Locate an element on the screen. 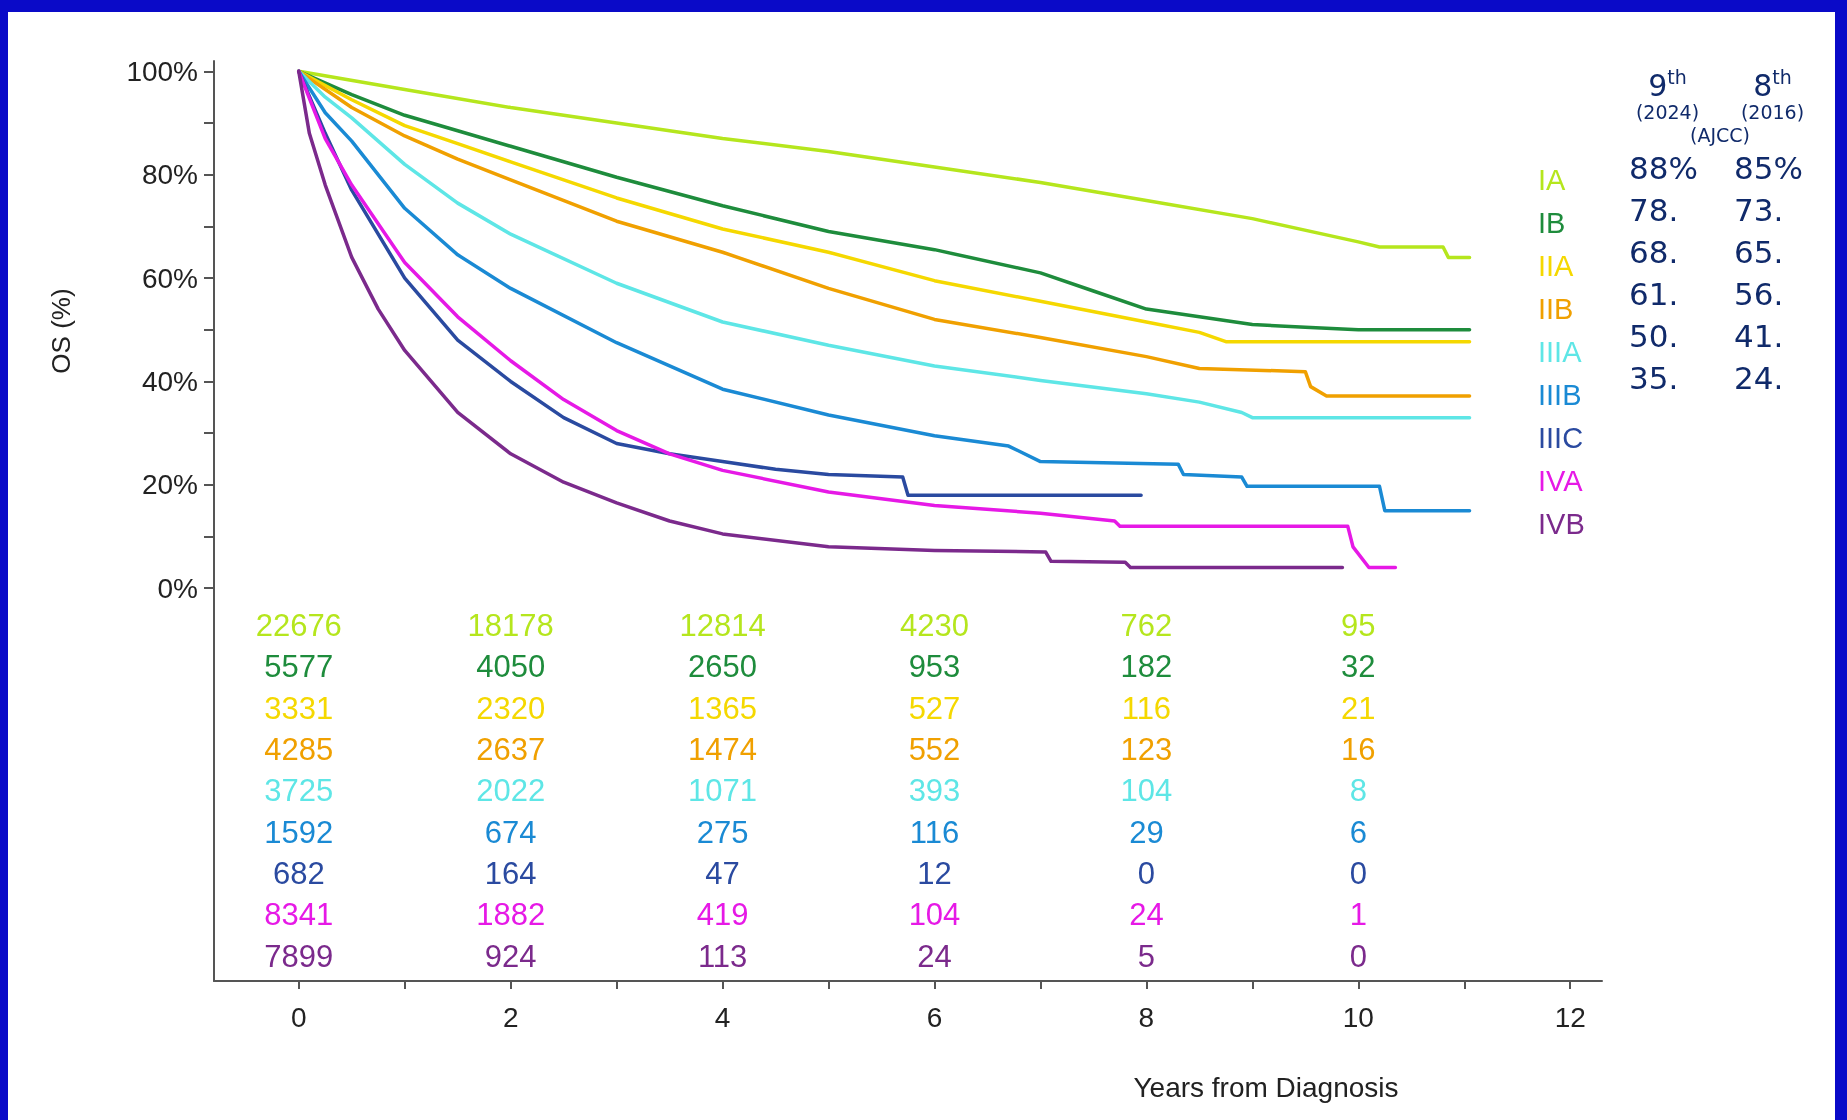 The width and height of the screenshot is (1847, 1120). annotation: 762 is located at coordinates (1146, 625).